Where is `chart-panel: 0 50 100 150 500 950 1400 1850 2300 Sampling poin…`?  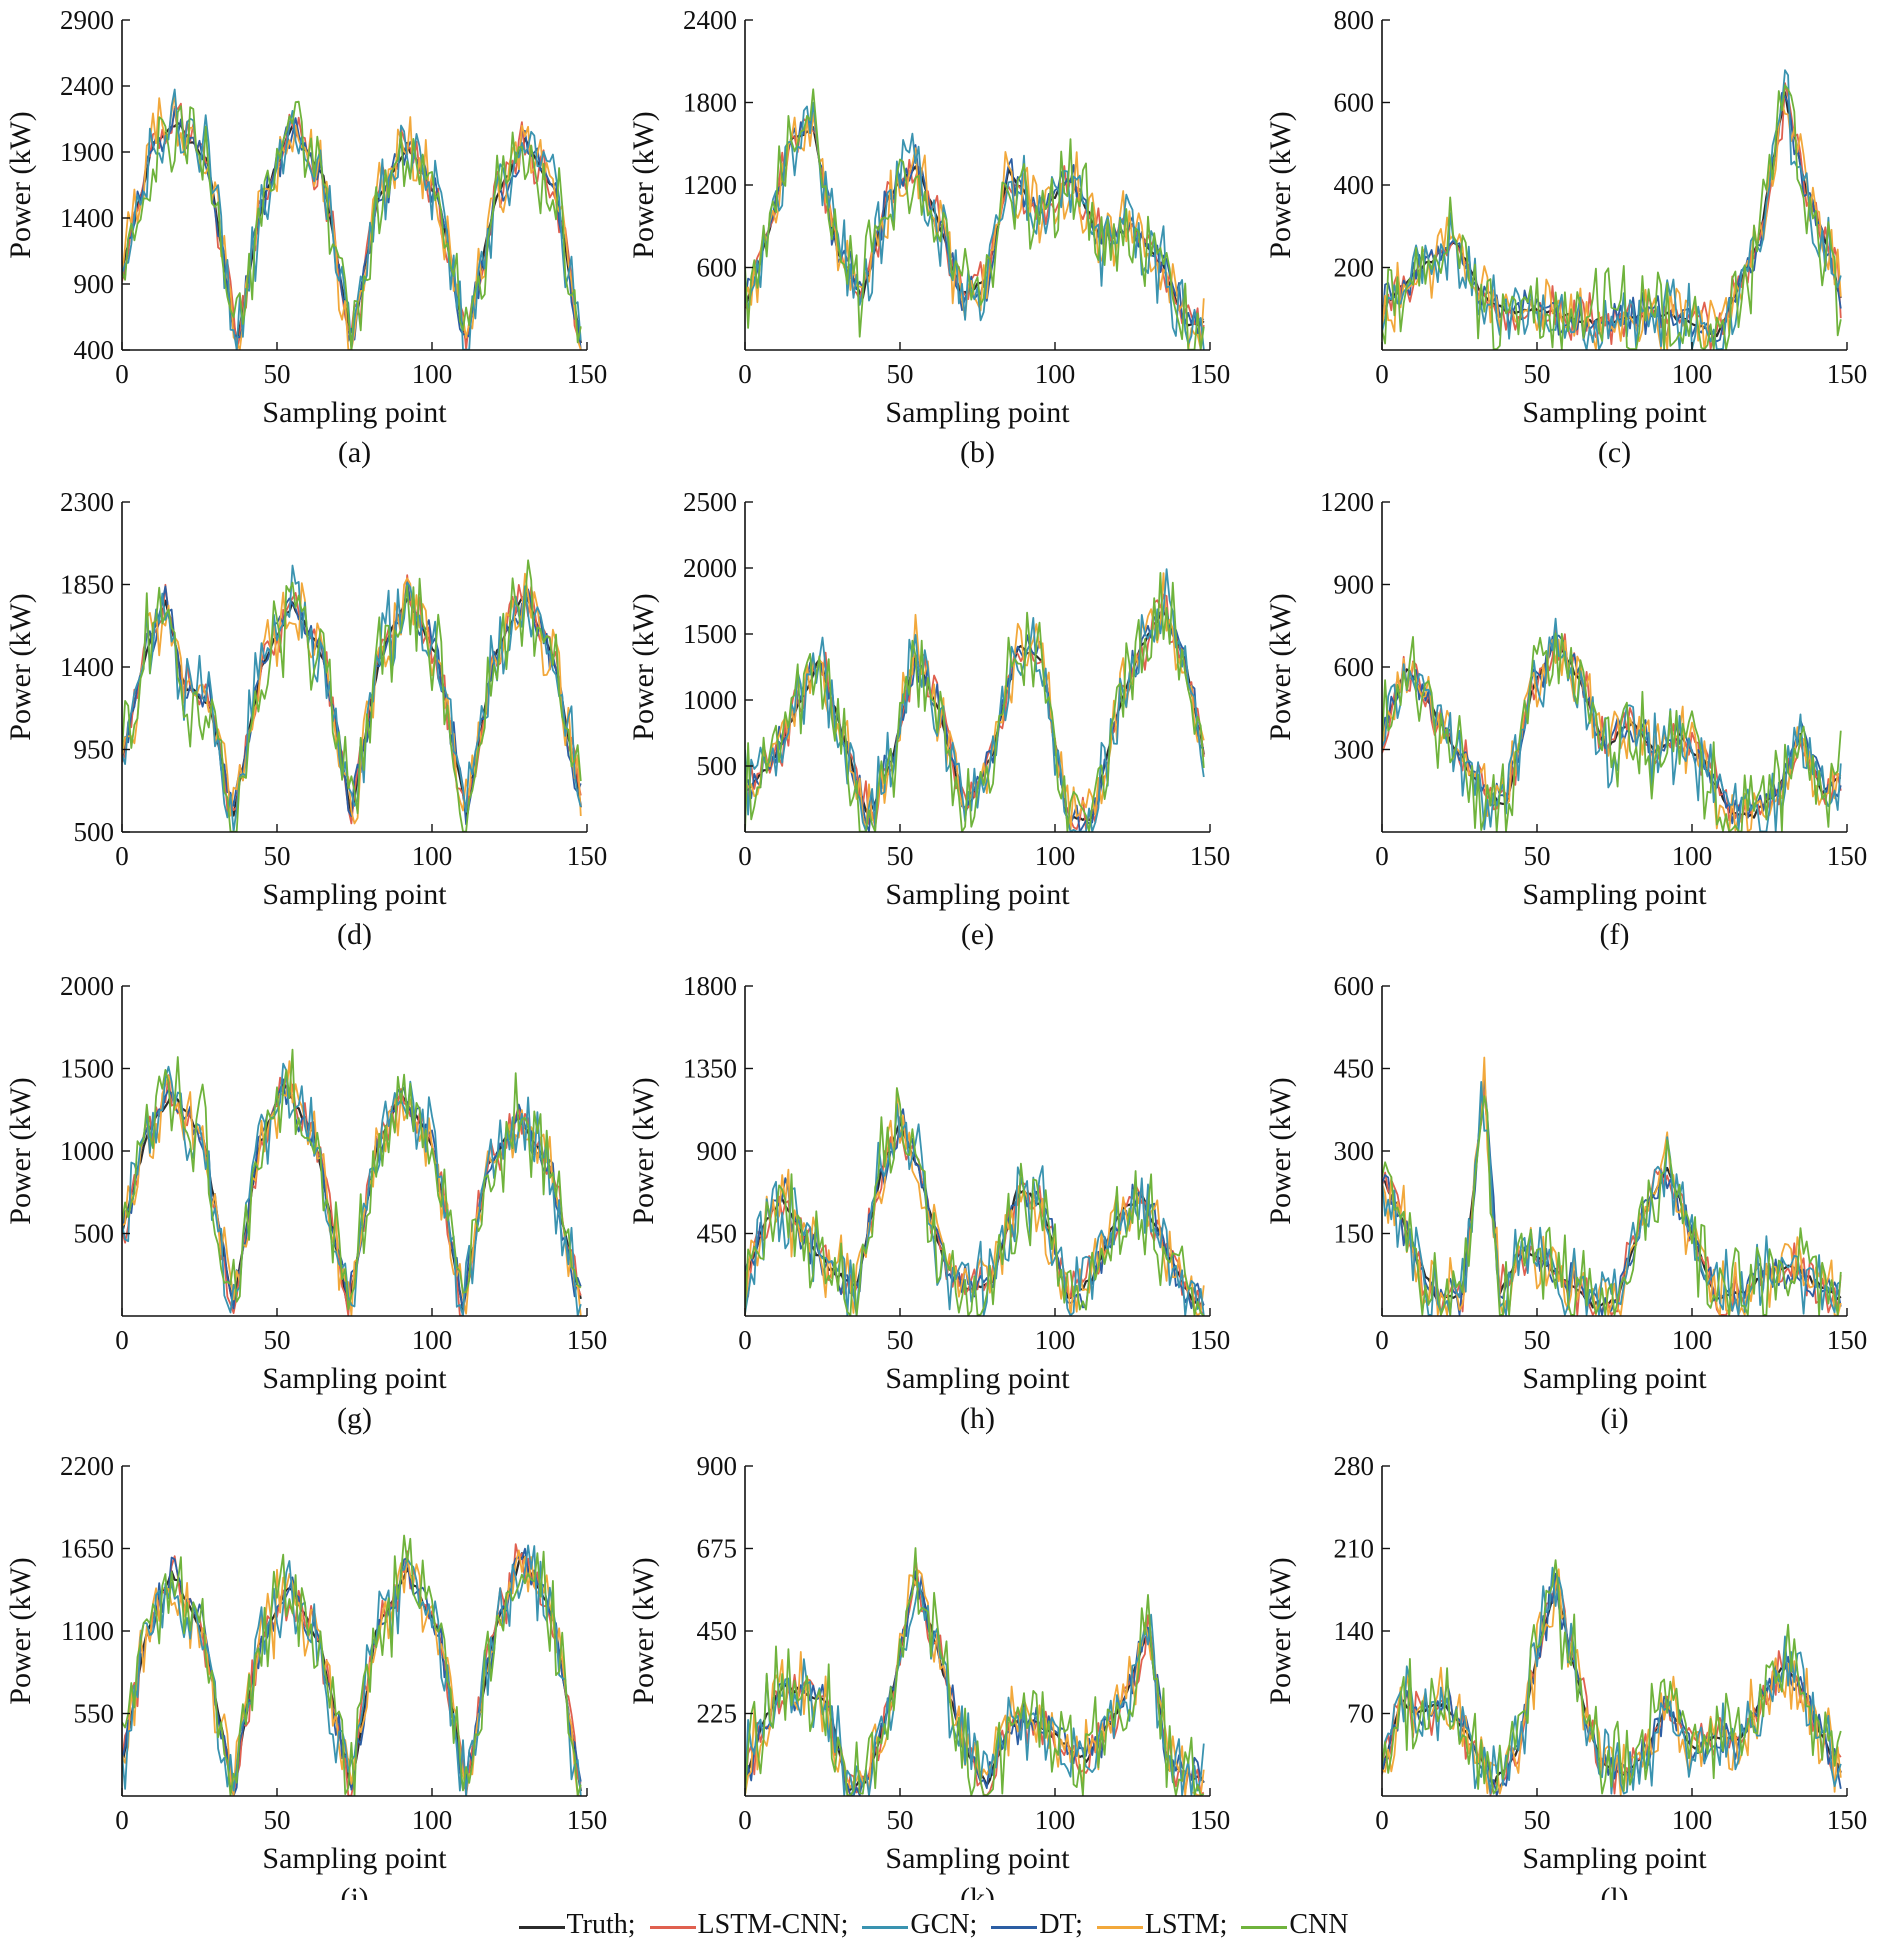
chart-panel: 0 50 100 150 500 950 1400 1850 2300 Sampling poin… is located at coordinates (305, 719).